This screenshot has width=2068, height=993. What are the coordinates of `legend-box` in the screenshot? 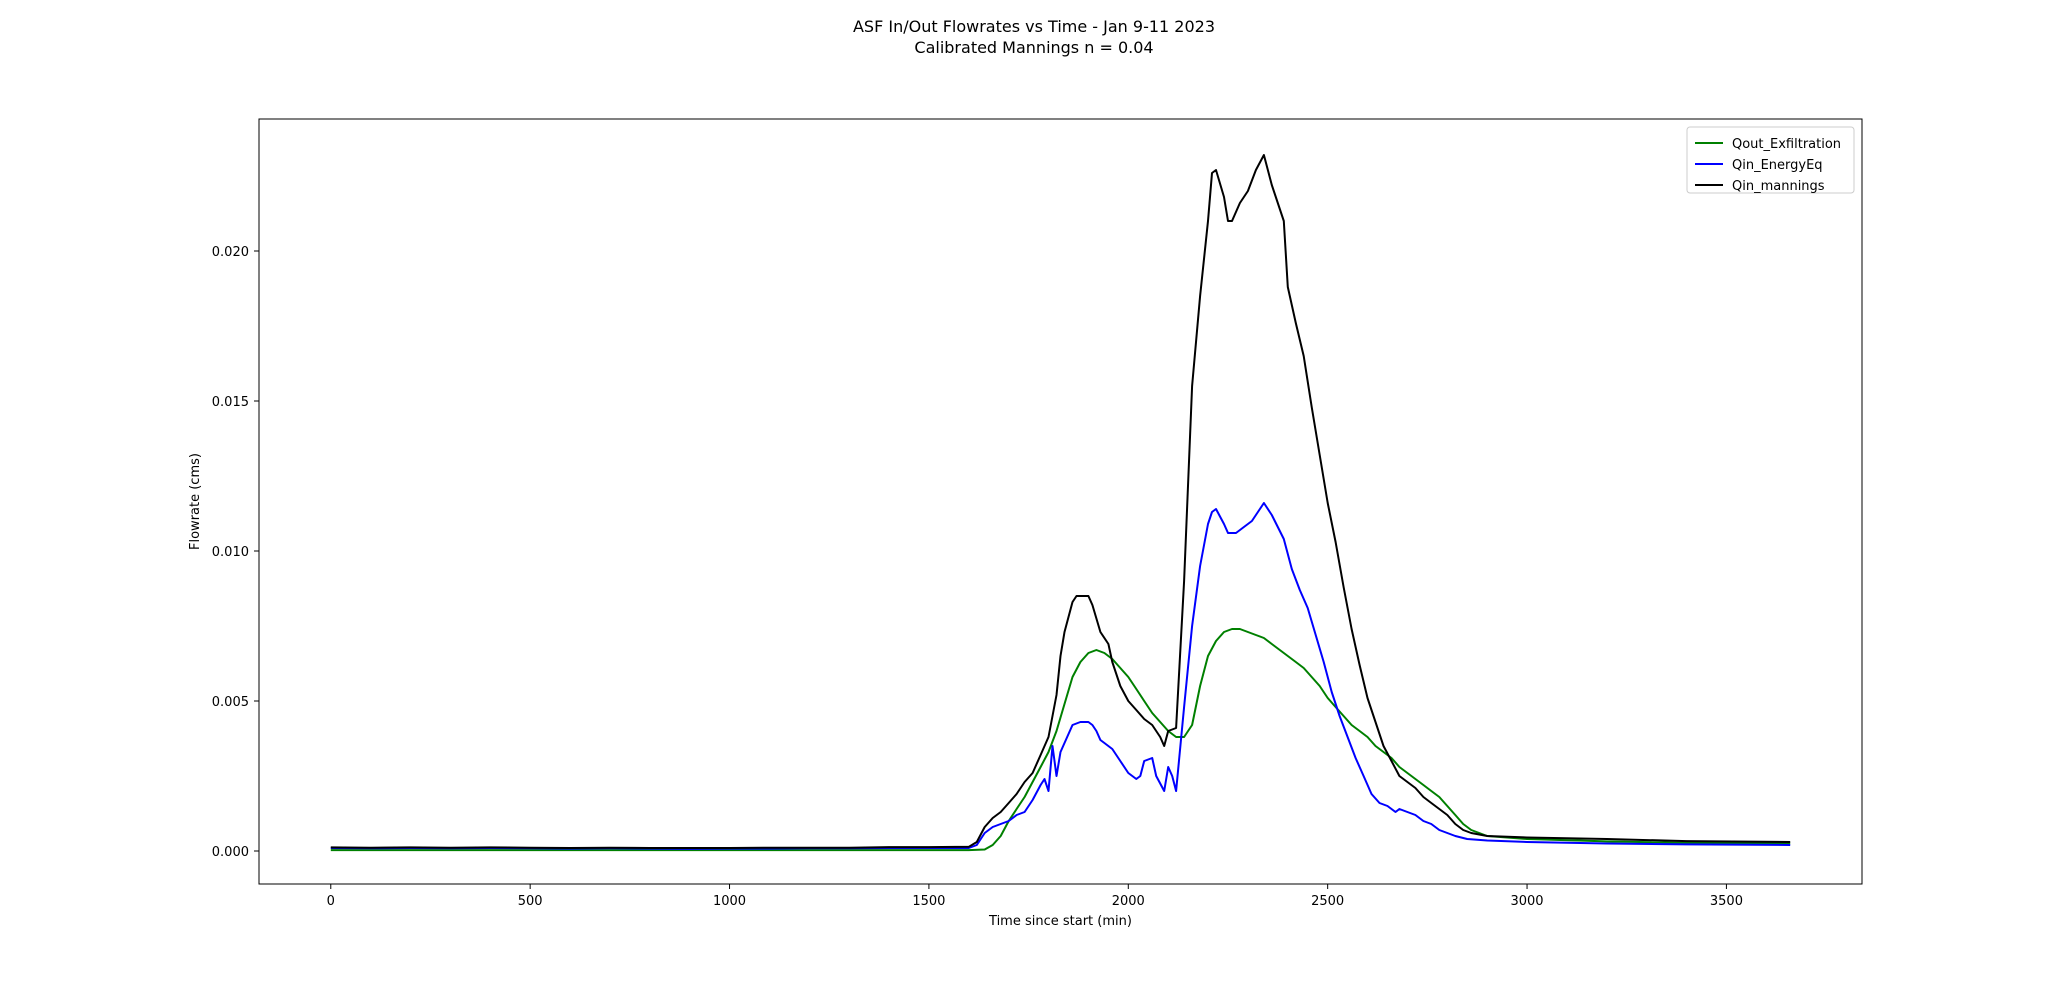 It's located at (1770, 160).